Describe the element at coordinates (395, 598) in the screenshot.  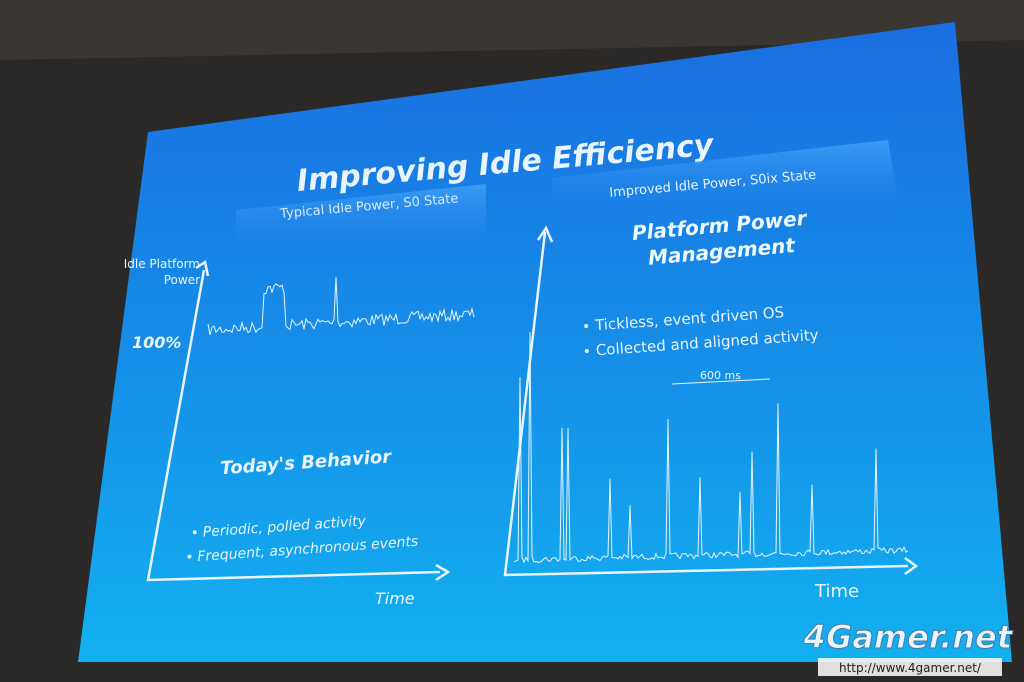
I see `left-x-axis-label: Time` at that location.